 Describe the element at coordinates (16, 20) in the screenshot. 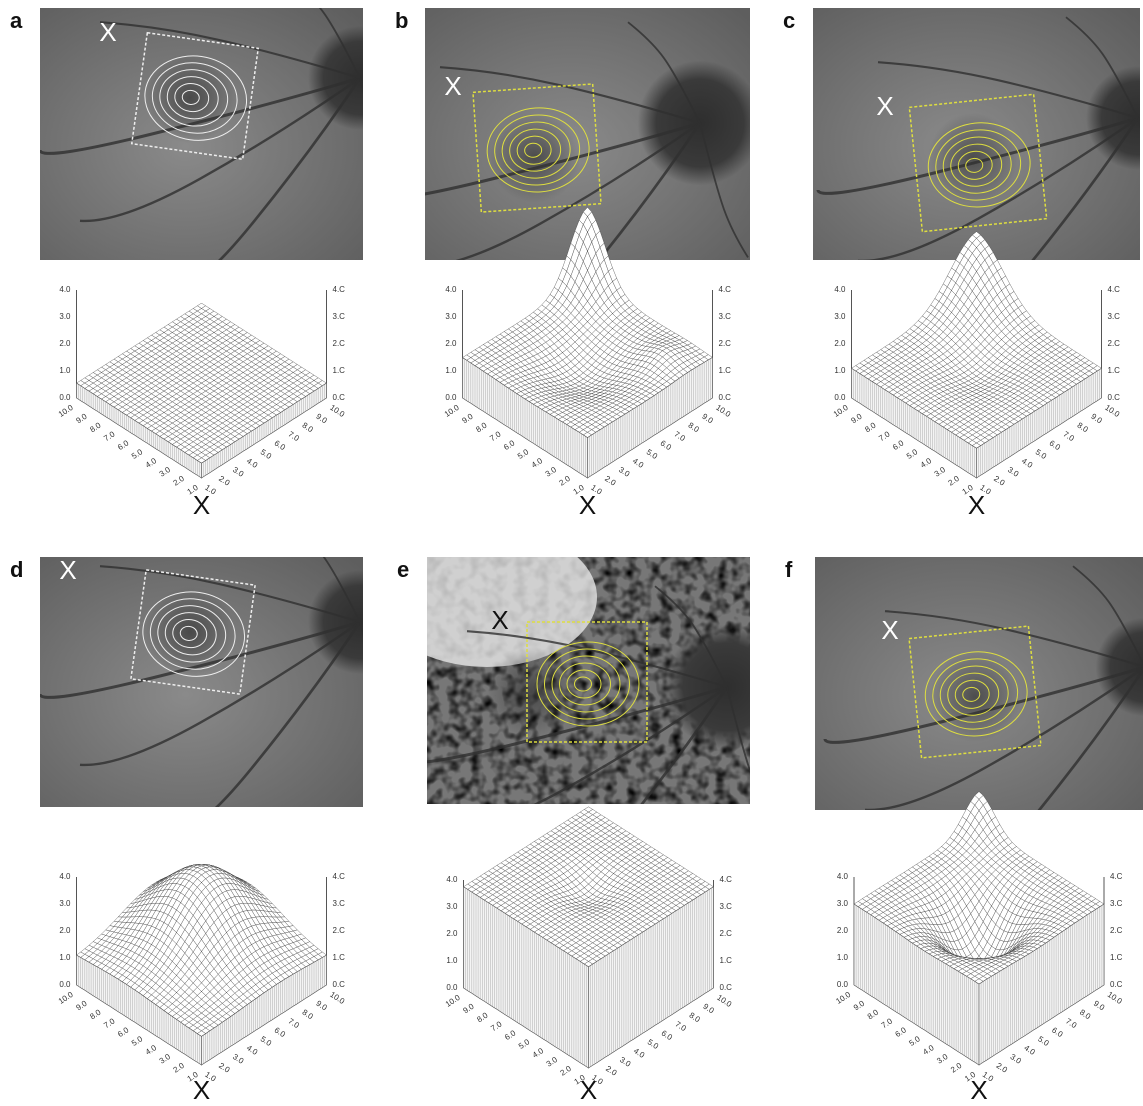

I see `panel-label: a` at that location.